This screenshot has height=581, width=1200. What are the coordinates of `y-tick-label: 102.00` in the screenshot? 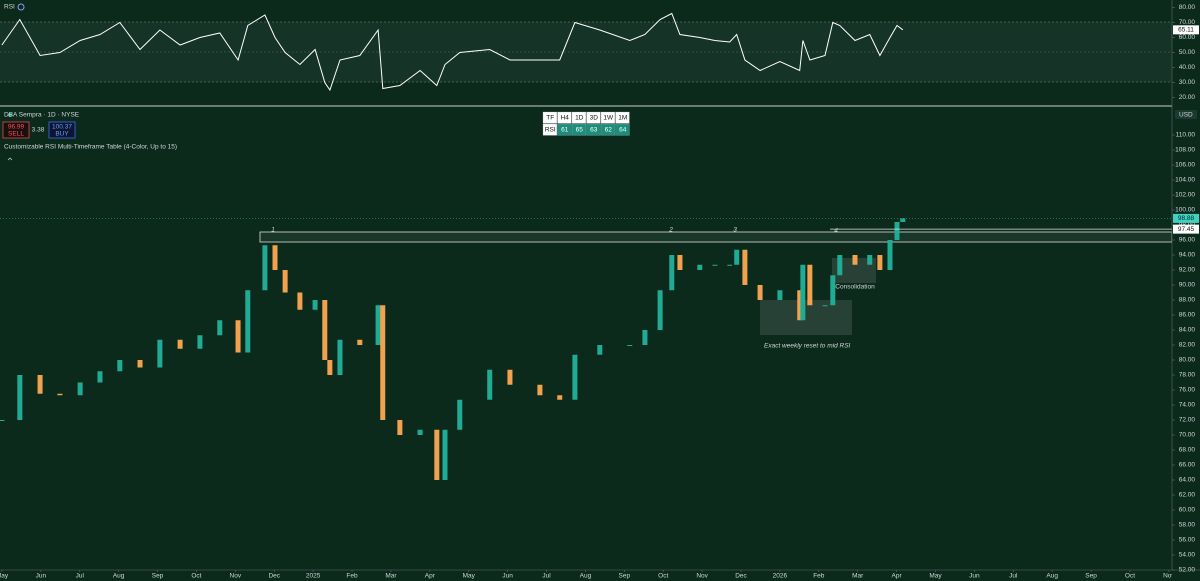 It's located at (1185, 195).